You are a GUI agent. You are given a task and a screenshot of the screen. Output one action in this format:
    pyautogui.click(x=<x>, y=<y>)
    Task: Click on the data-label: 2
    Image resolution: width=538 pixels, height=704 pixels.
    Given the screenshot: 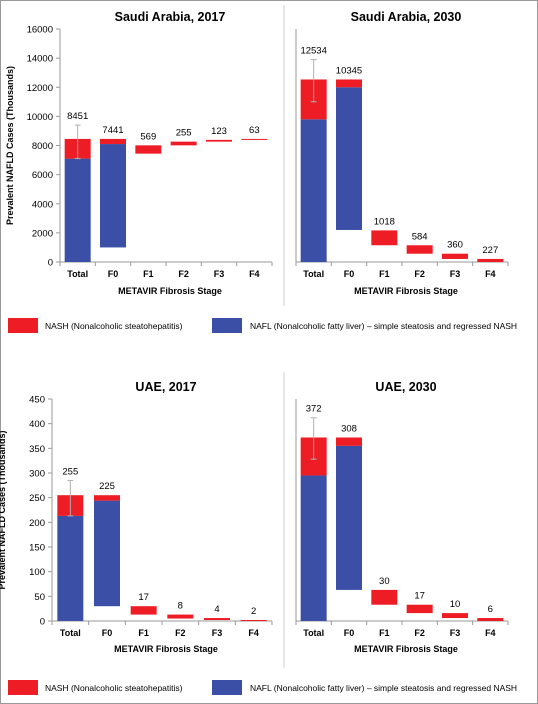 What is the action you would take?
    pyautogui.click(x=253, y=611)
    